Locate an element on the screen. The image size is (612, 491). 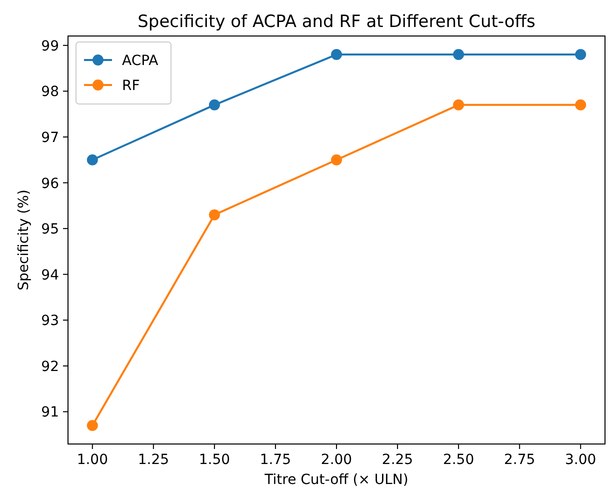
y-tick-label: 94 is located at coordinates (50, 275).